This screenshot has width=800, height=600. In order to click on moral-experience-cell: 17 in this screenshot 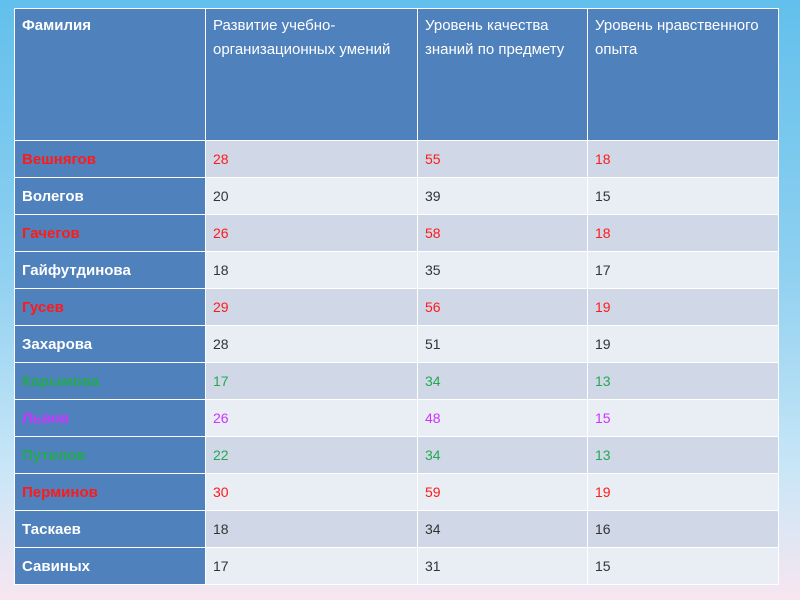, I will do `click(683, 270)`.